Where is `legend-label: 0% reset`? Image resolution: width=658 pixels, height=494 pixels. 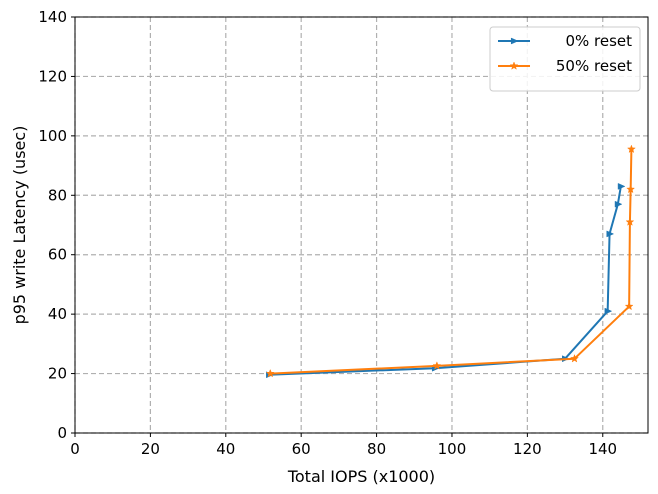
legend-label: 0% reset is located at coordinates (598, 41).